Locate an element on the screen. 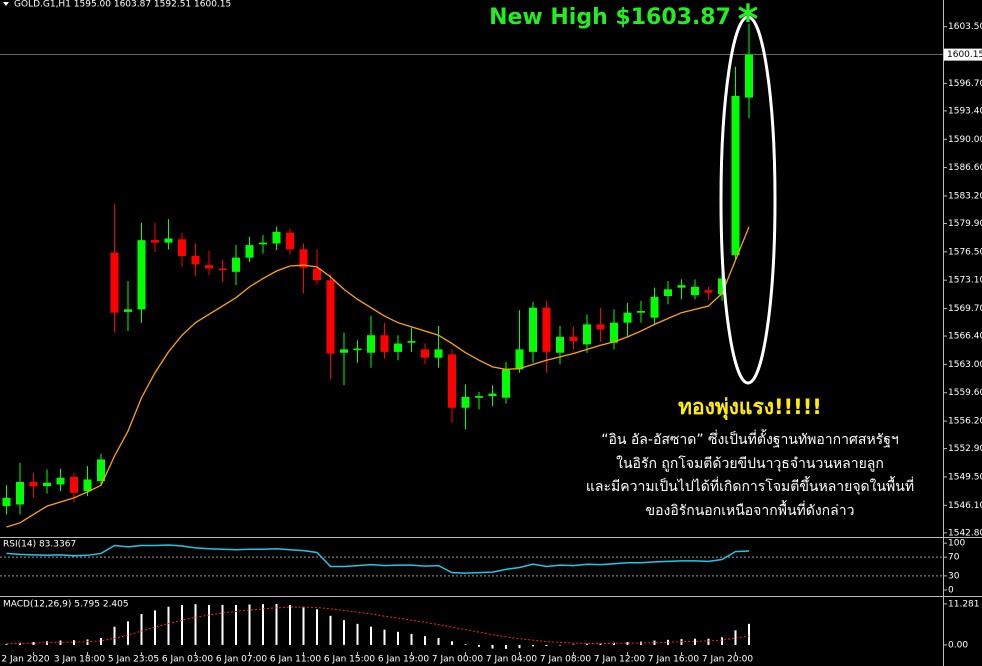 The width and height of the screenshot is (982, 666). x-tick-label: 7 Jan 20:00 is located at coordinates (728, 660).